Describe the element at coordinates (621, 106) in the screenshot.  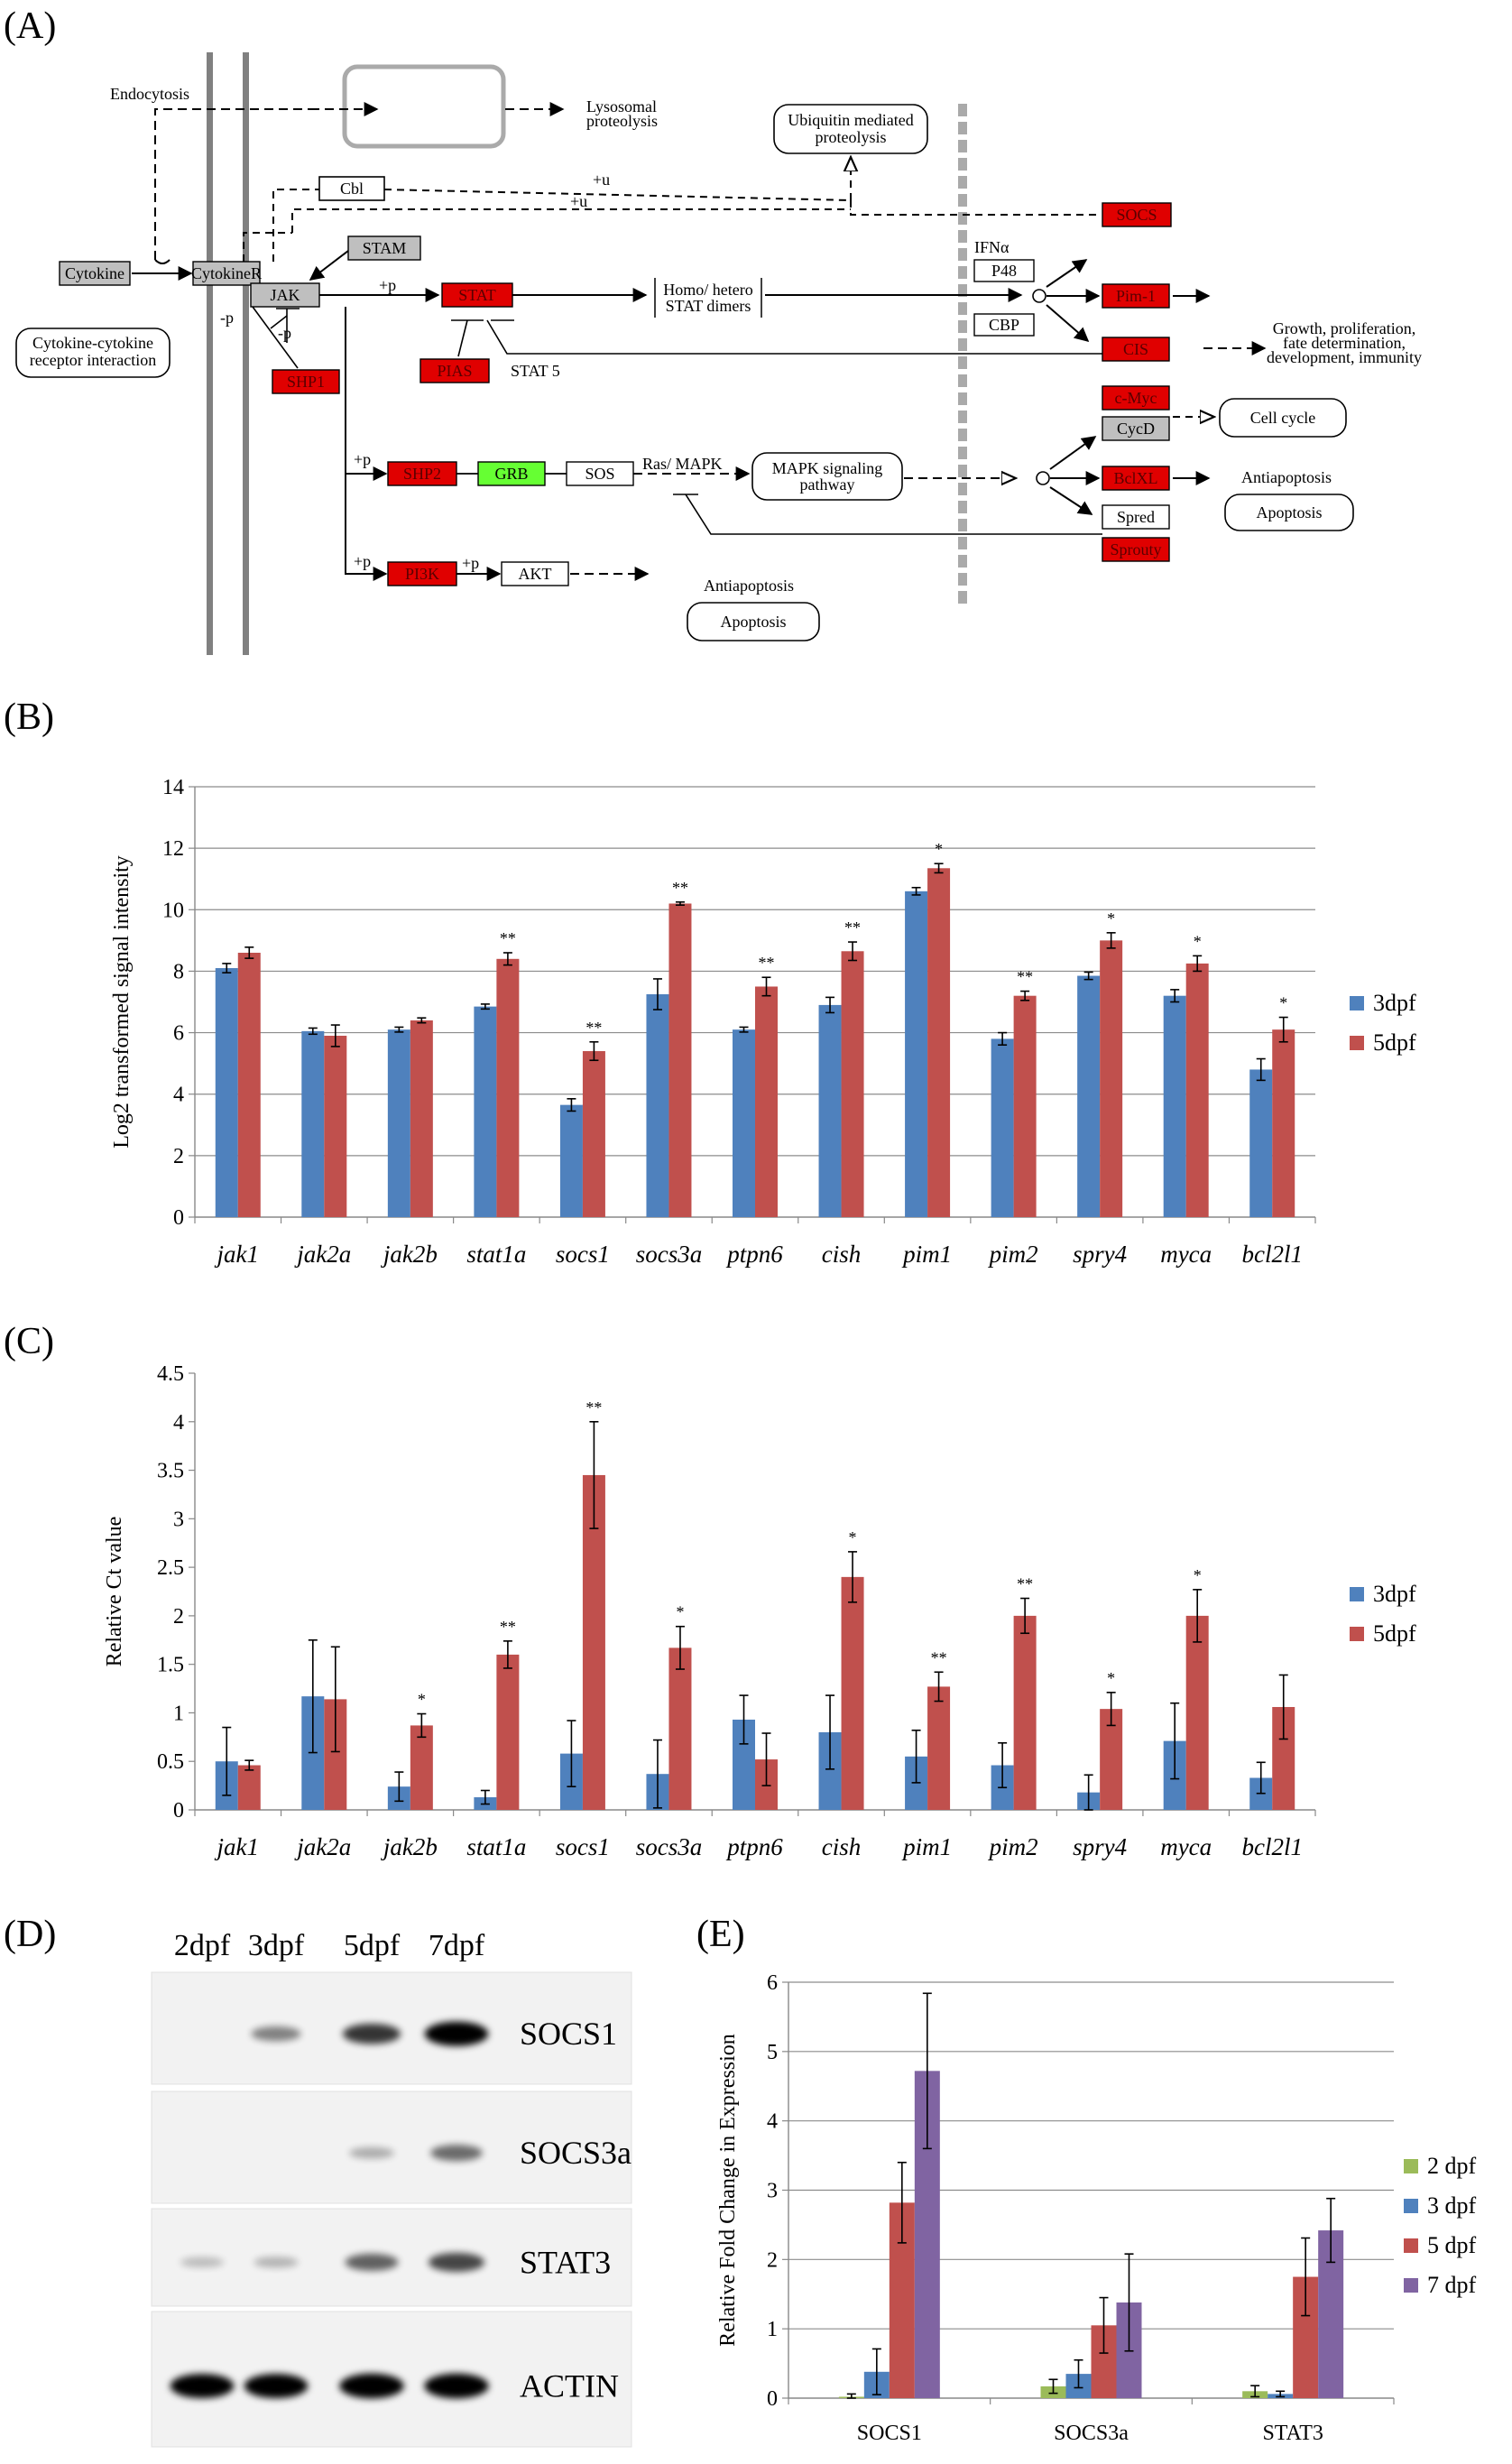
I see `lysosomal-label-1: Lysosomal` at that location.